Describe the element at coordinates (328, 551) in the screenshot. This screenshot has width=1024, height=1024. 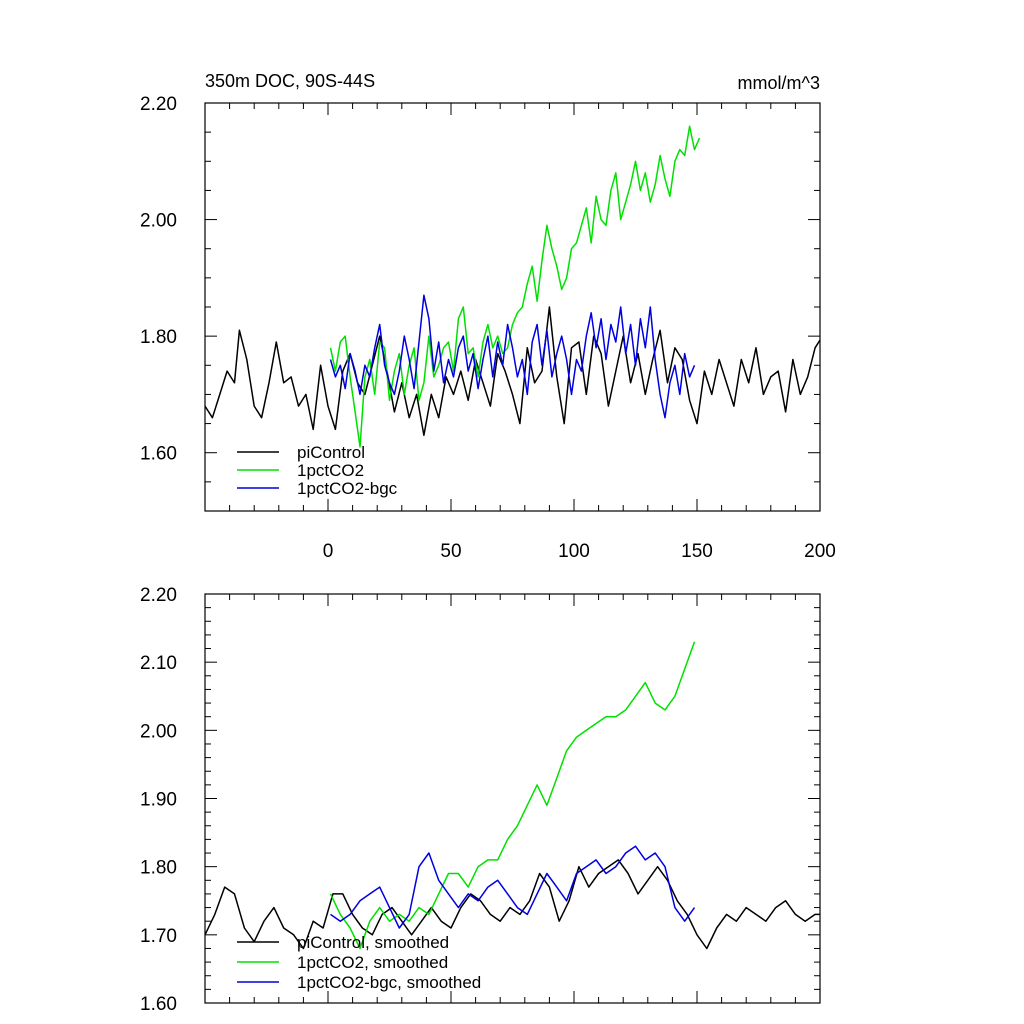
I see `x-tick-label: 0` at that location.